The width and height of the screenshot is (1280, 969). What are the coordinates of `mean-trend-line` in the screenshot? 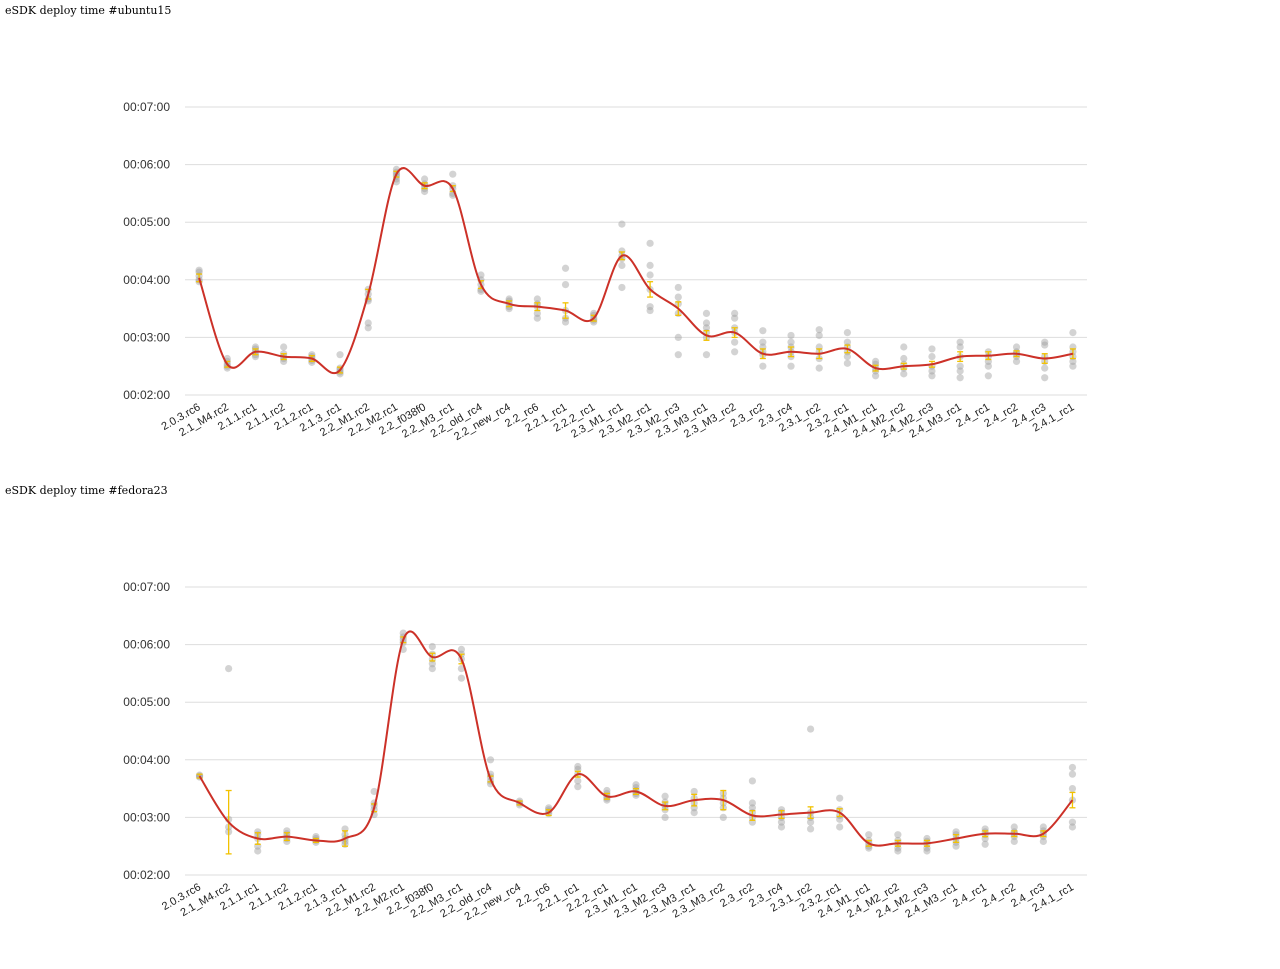 It's located at (636, 271).